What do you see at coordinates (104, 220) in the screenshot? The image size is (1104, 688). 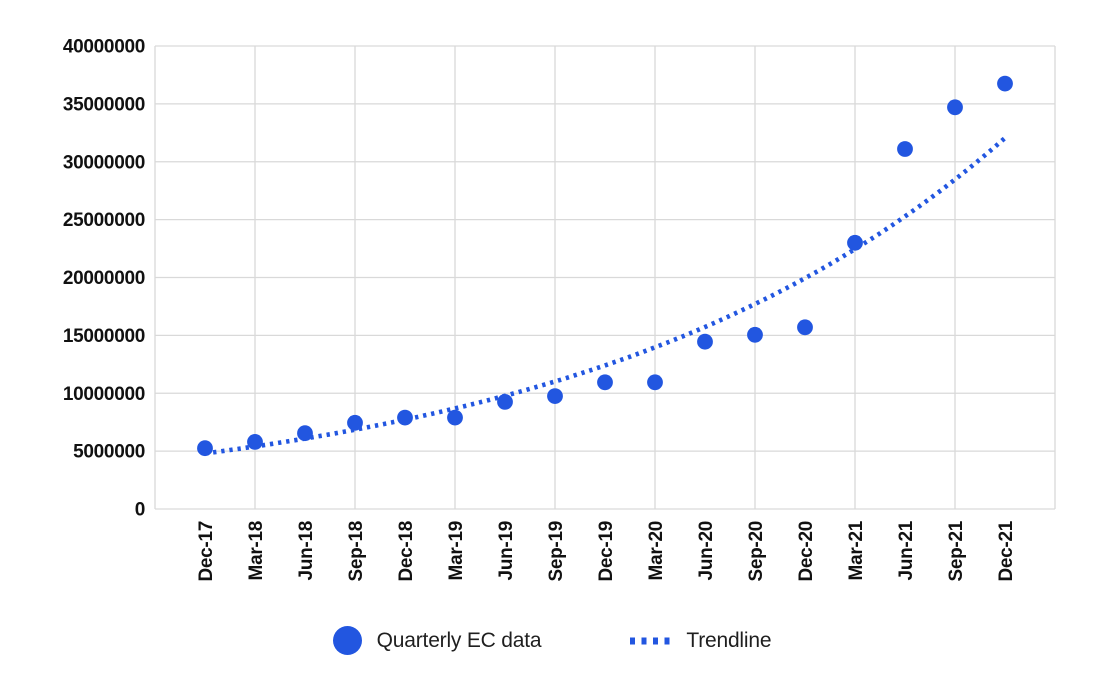 I see `y-axis-tick-label: 25000000` at bounding box center [104, 220].